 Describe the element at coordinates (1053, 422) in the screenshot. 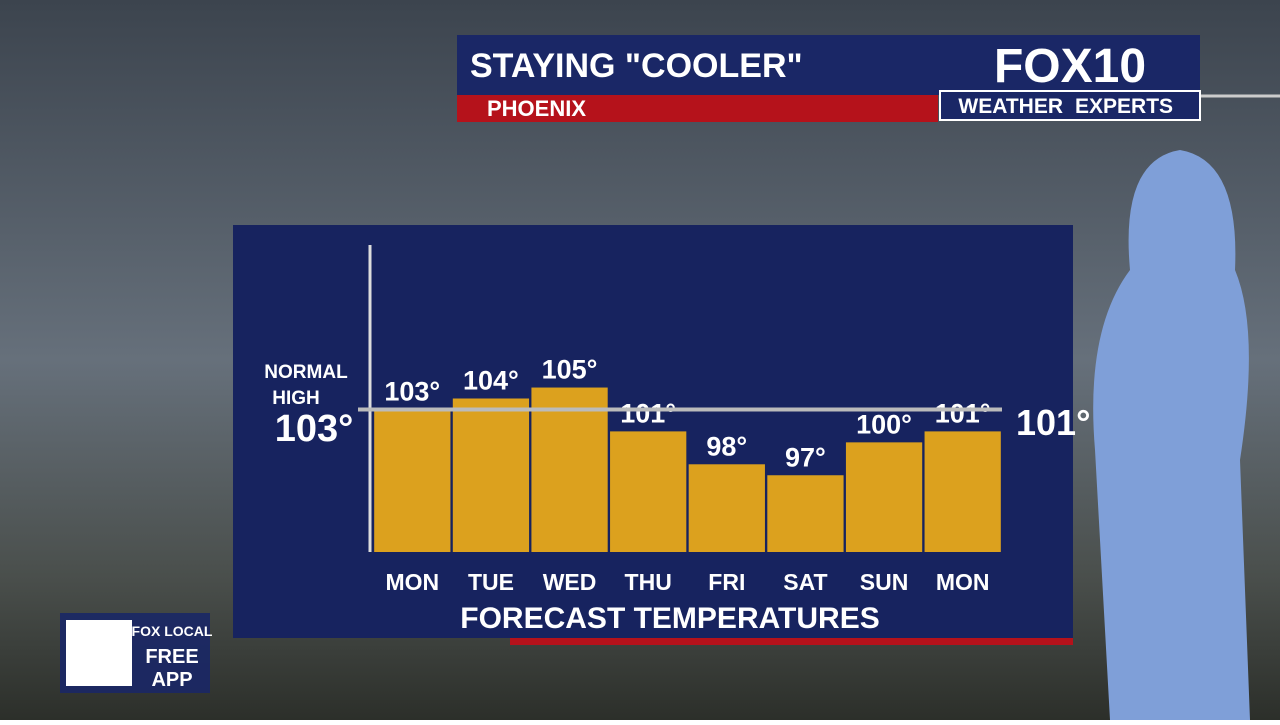

I see `side-label: 101°` at that location.